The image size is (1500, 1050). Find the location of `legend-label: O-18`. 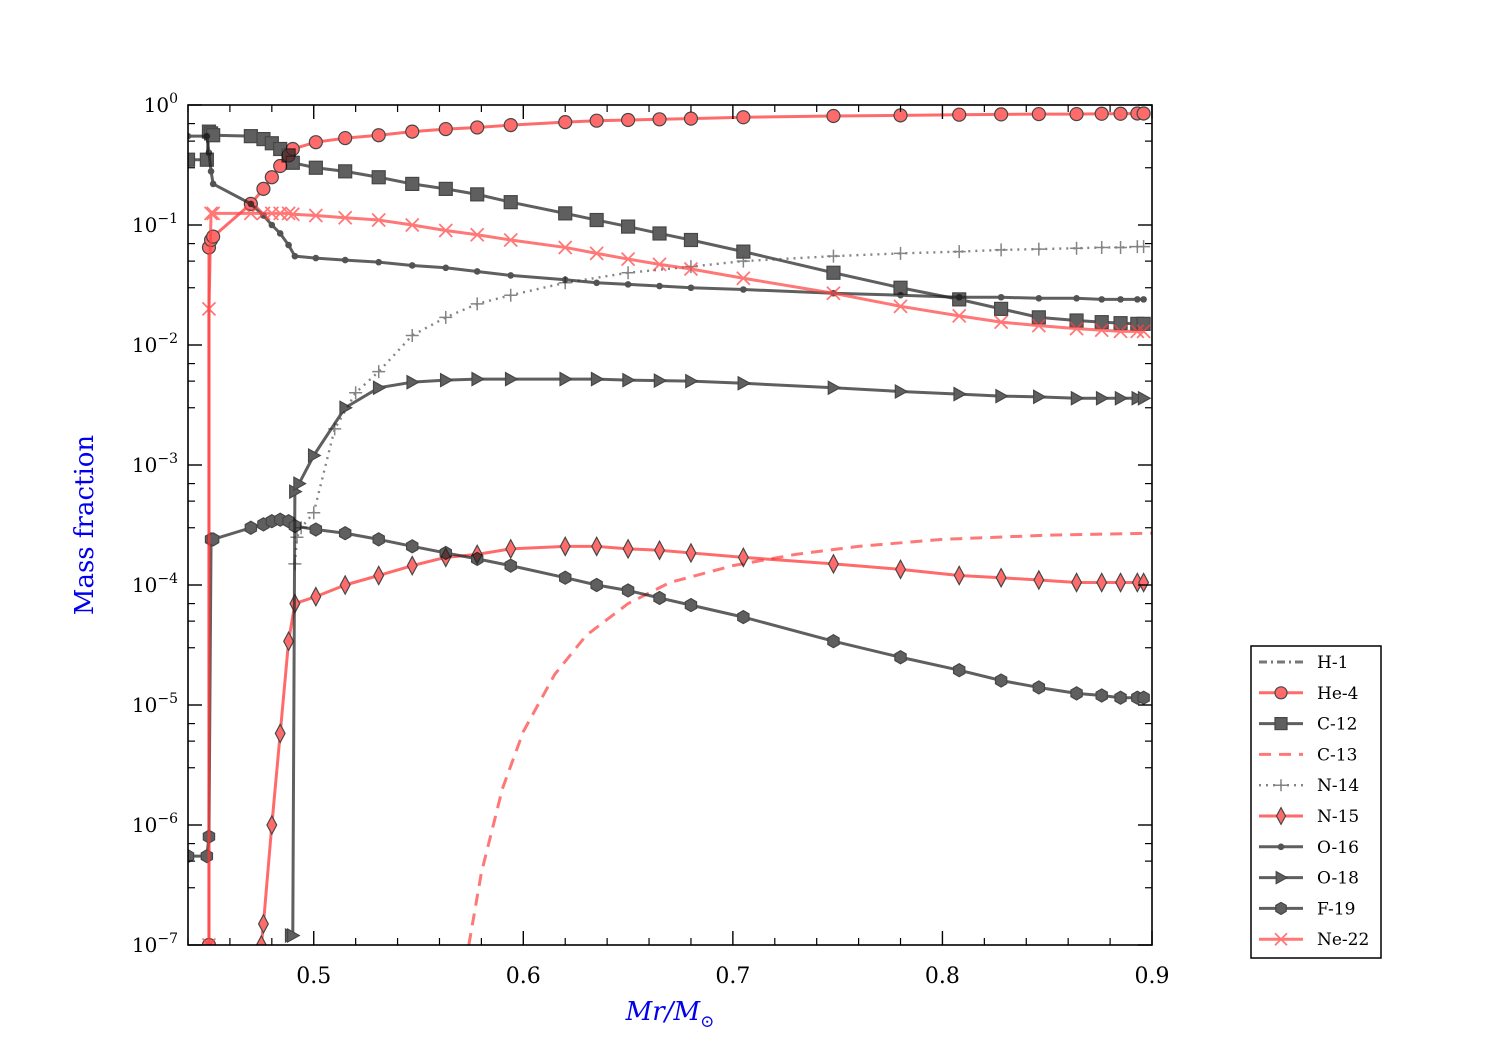

legend-label: O-18 is located at coordinates (1338, 879).